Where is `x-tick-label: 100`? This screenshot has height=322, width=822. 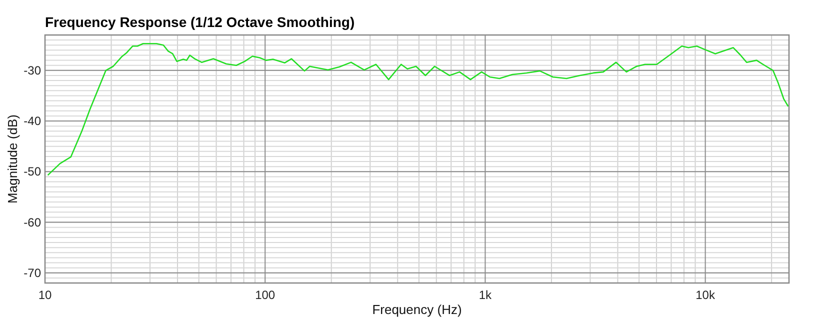 x-tick-label: 100 is located at coordinates (265, 295).